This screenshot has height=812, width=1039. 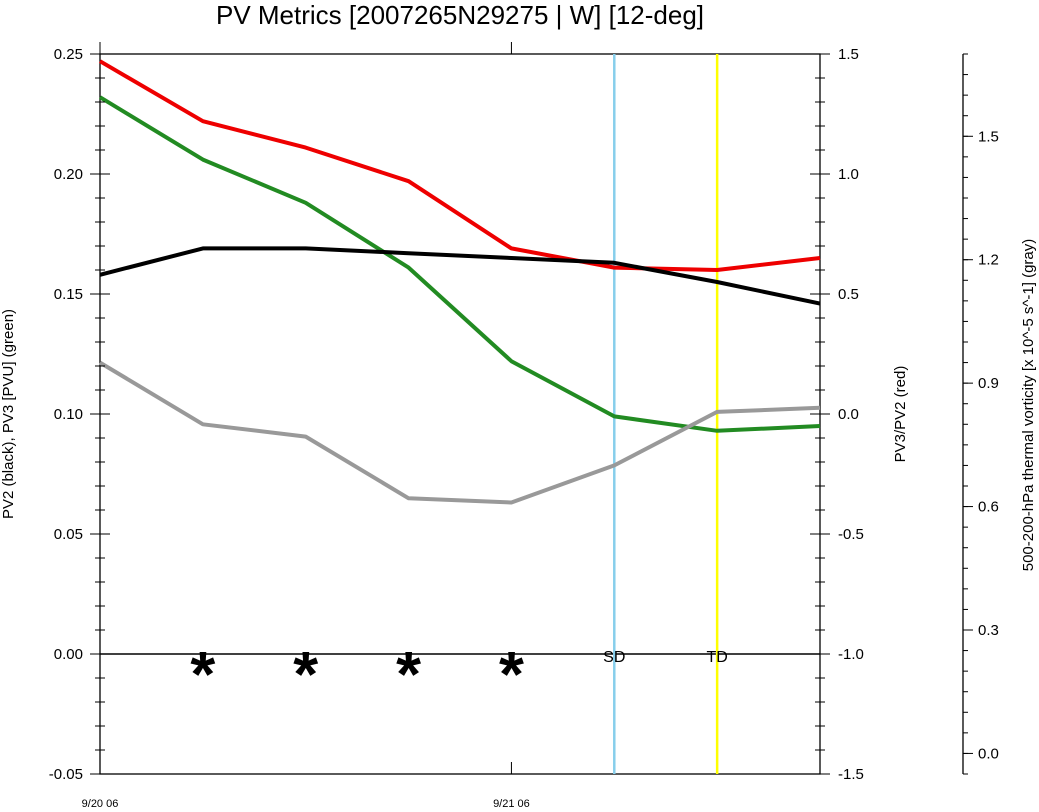 What do you see at coordinates (851, 654) in the screenshot?
I see `right1-tick-label: -1.0` at bounding box center [851, 654].